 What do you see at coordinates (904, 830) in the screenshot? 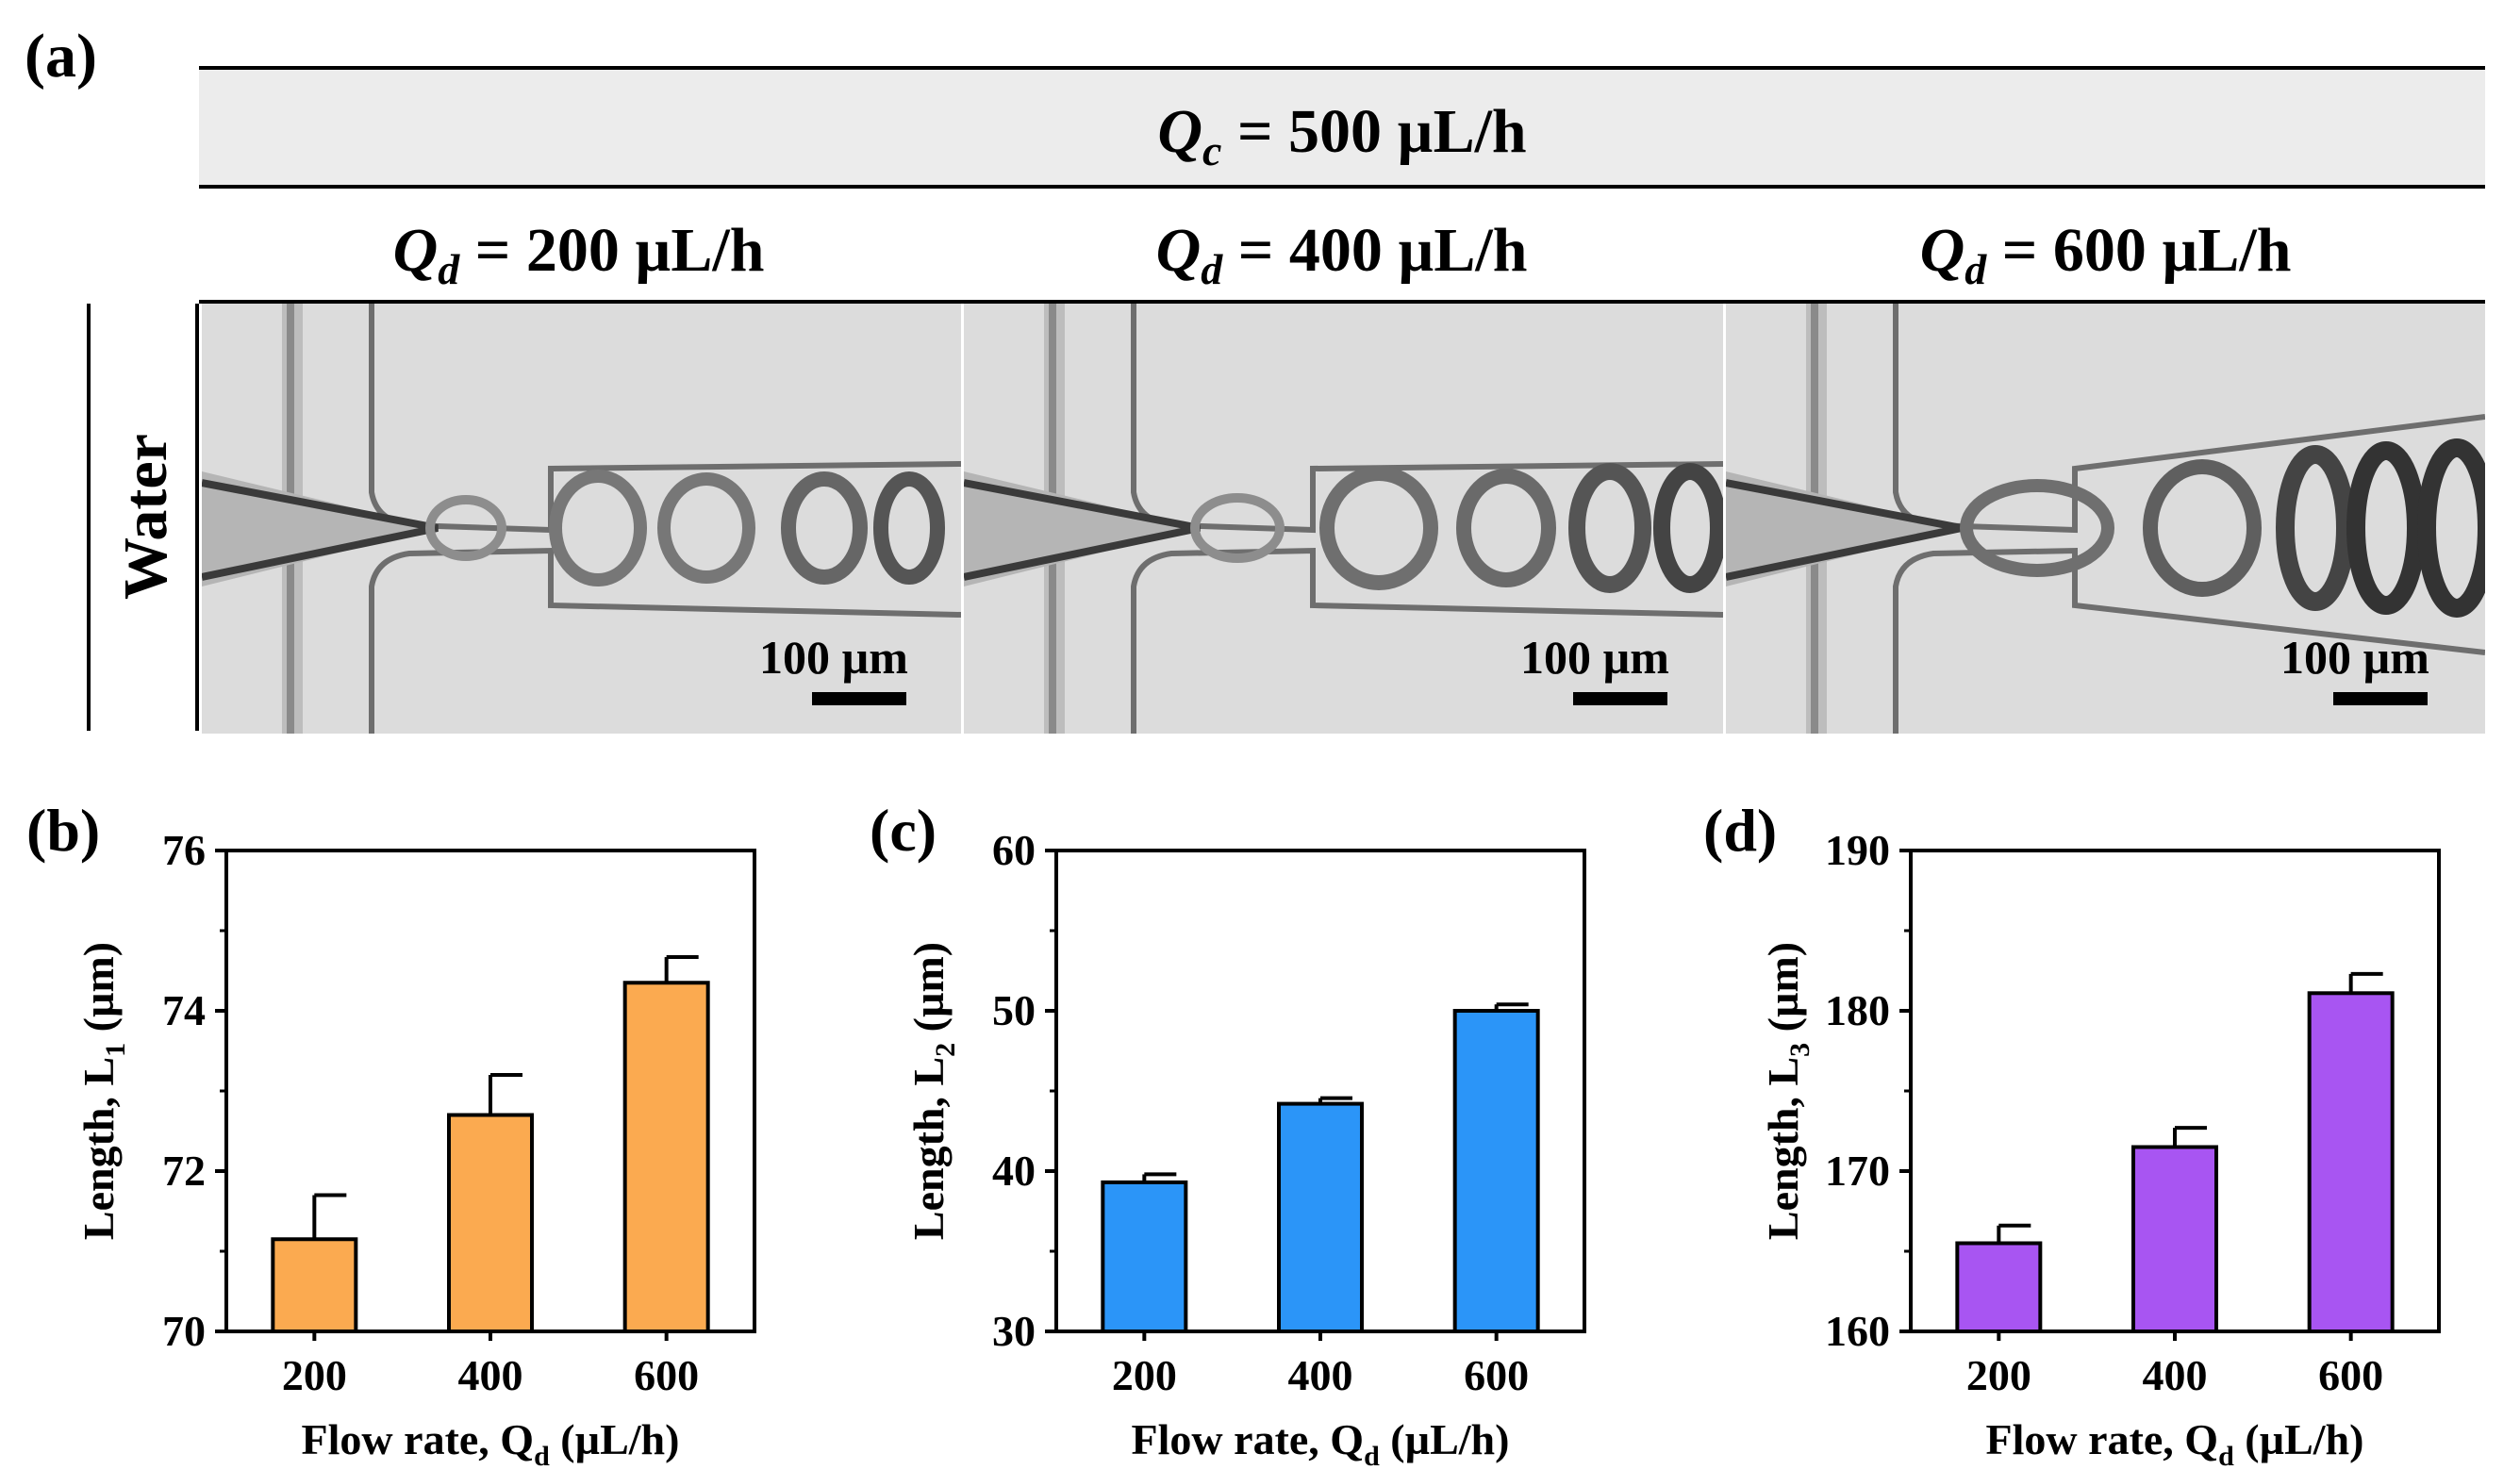
I see `panel-label: (c)` at bounding box center [904, 830].